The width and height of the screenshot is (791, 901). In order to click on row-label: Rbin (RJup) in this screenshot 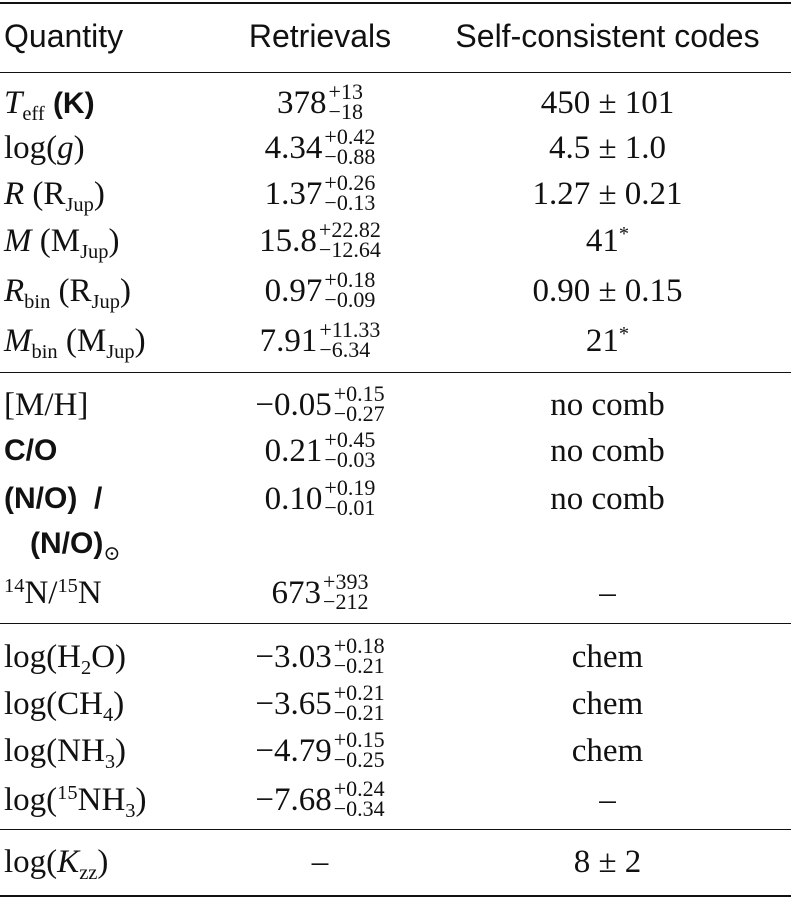, I will do `click(67, 293)`.